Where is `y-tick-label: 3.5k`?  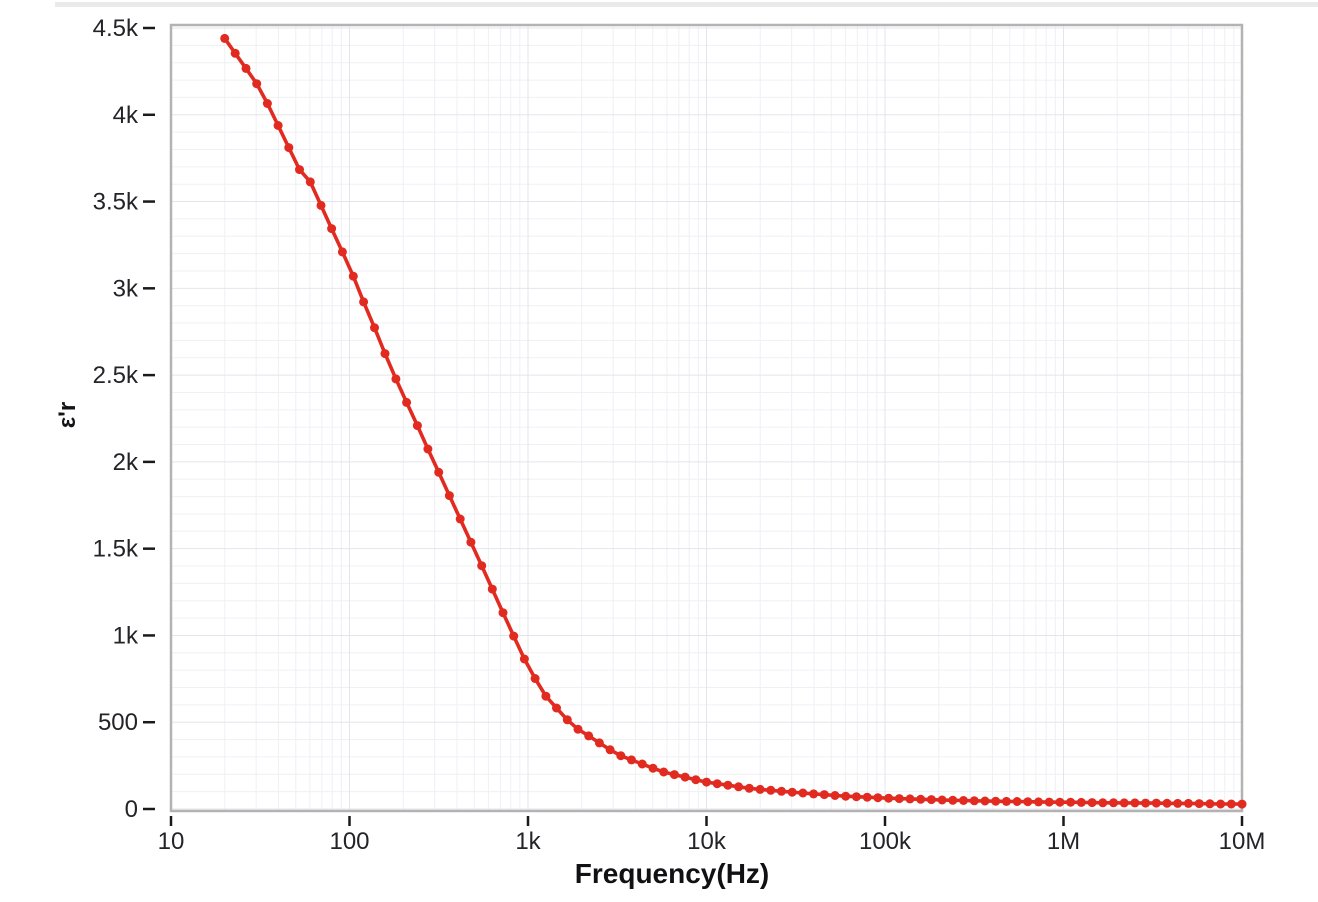
y-tick-label: 3.5k is located at coordinates (116, 202).